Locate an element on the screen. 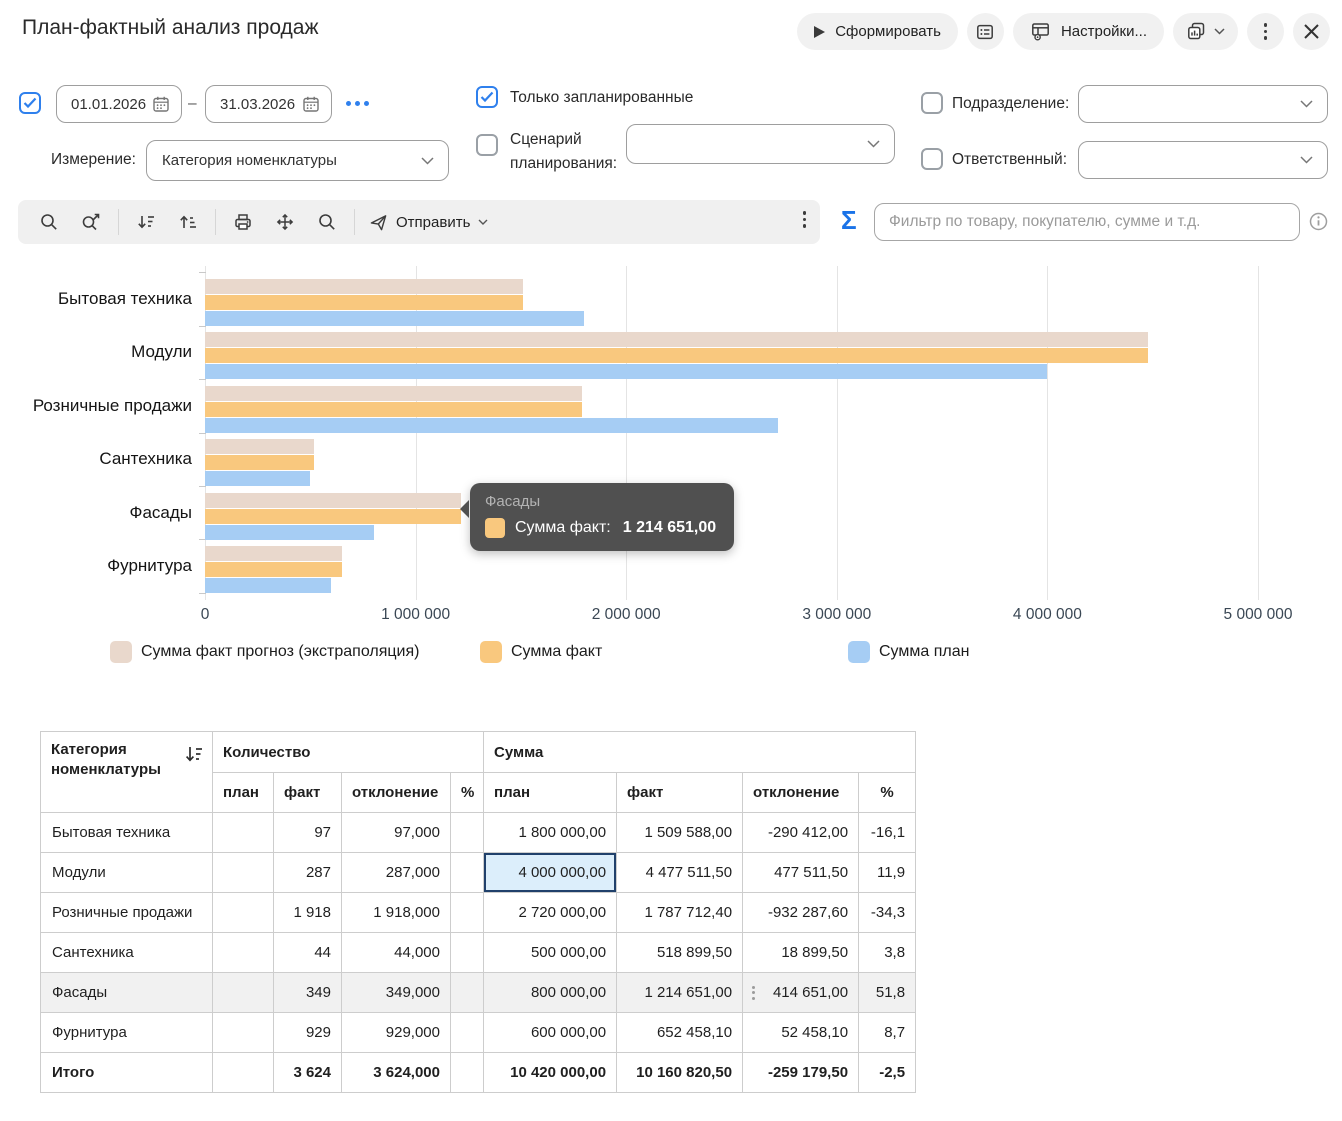  cell-sum_dev: -290 412,00 is located at coordinates (801, 832).